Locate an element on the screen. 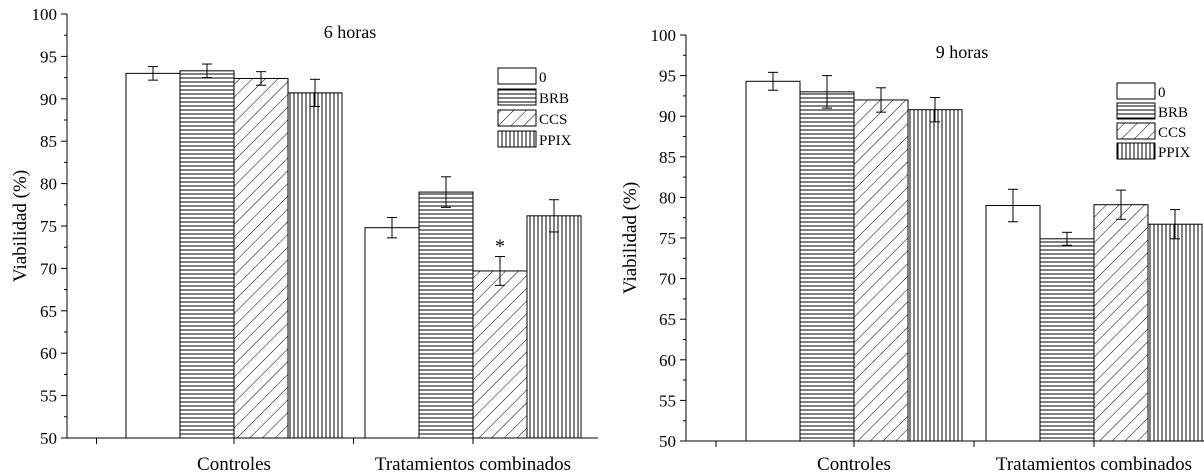  chart-title: 6 horas is located at coordinates (350, 32).